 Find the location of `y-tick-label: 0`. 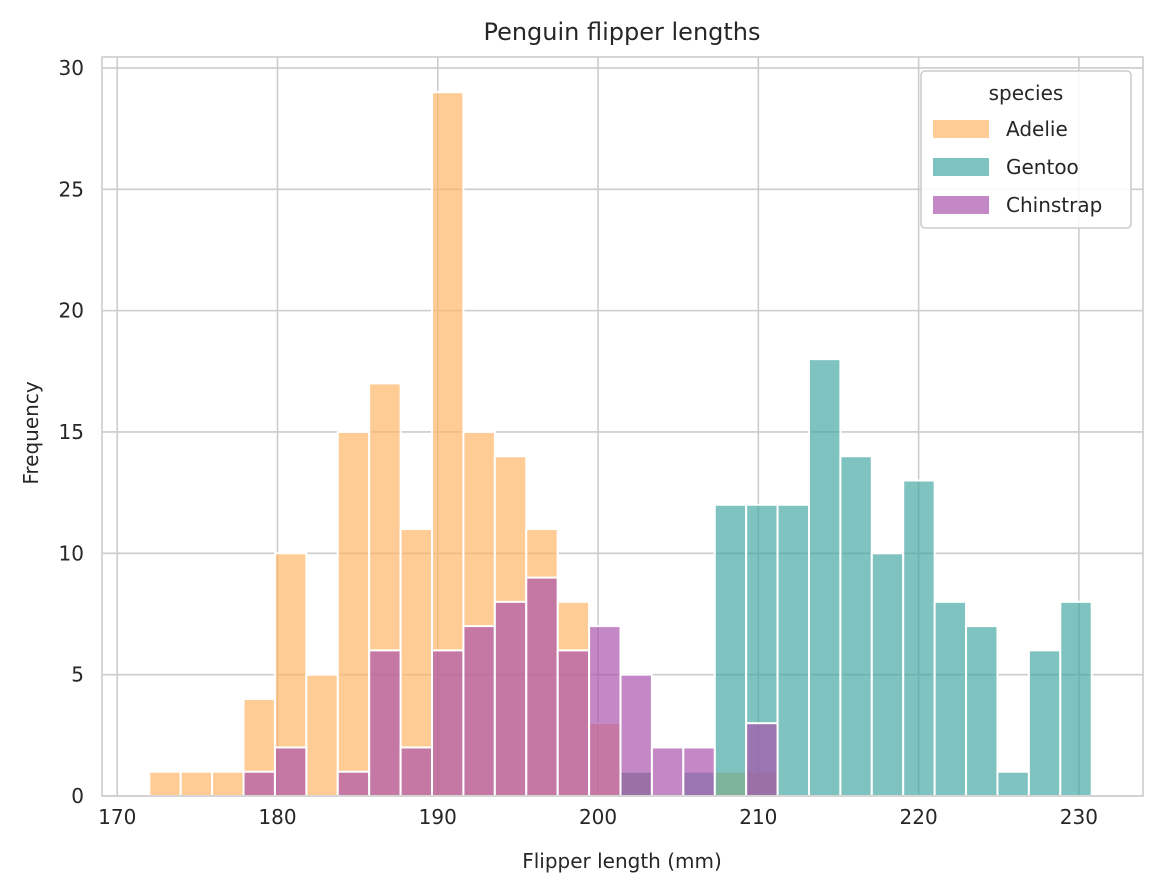

y-tick-label: 0 is located at coordinates (77, 796).